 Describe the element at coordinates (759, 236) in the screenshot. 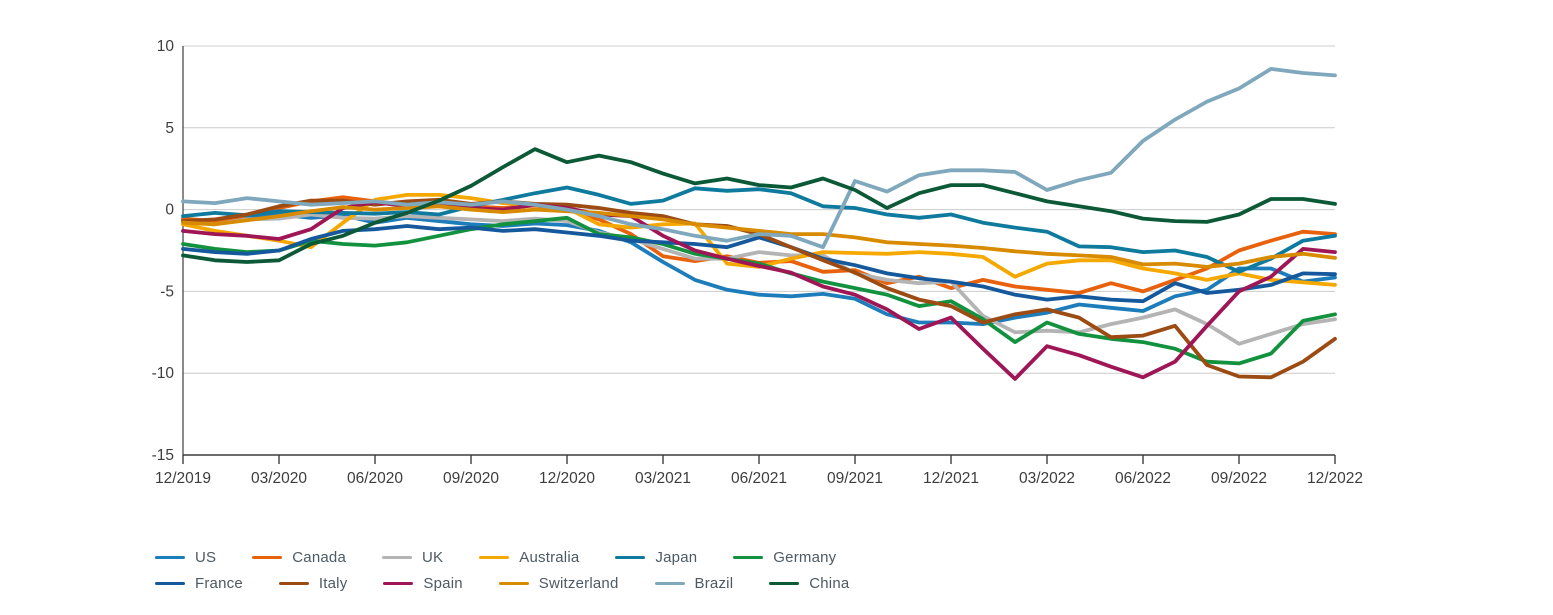

I see `line-switzerland` at that location.